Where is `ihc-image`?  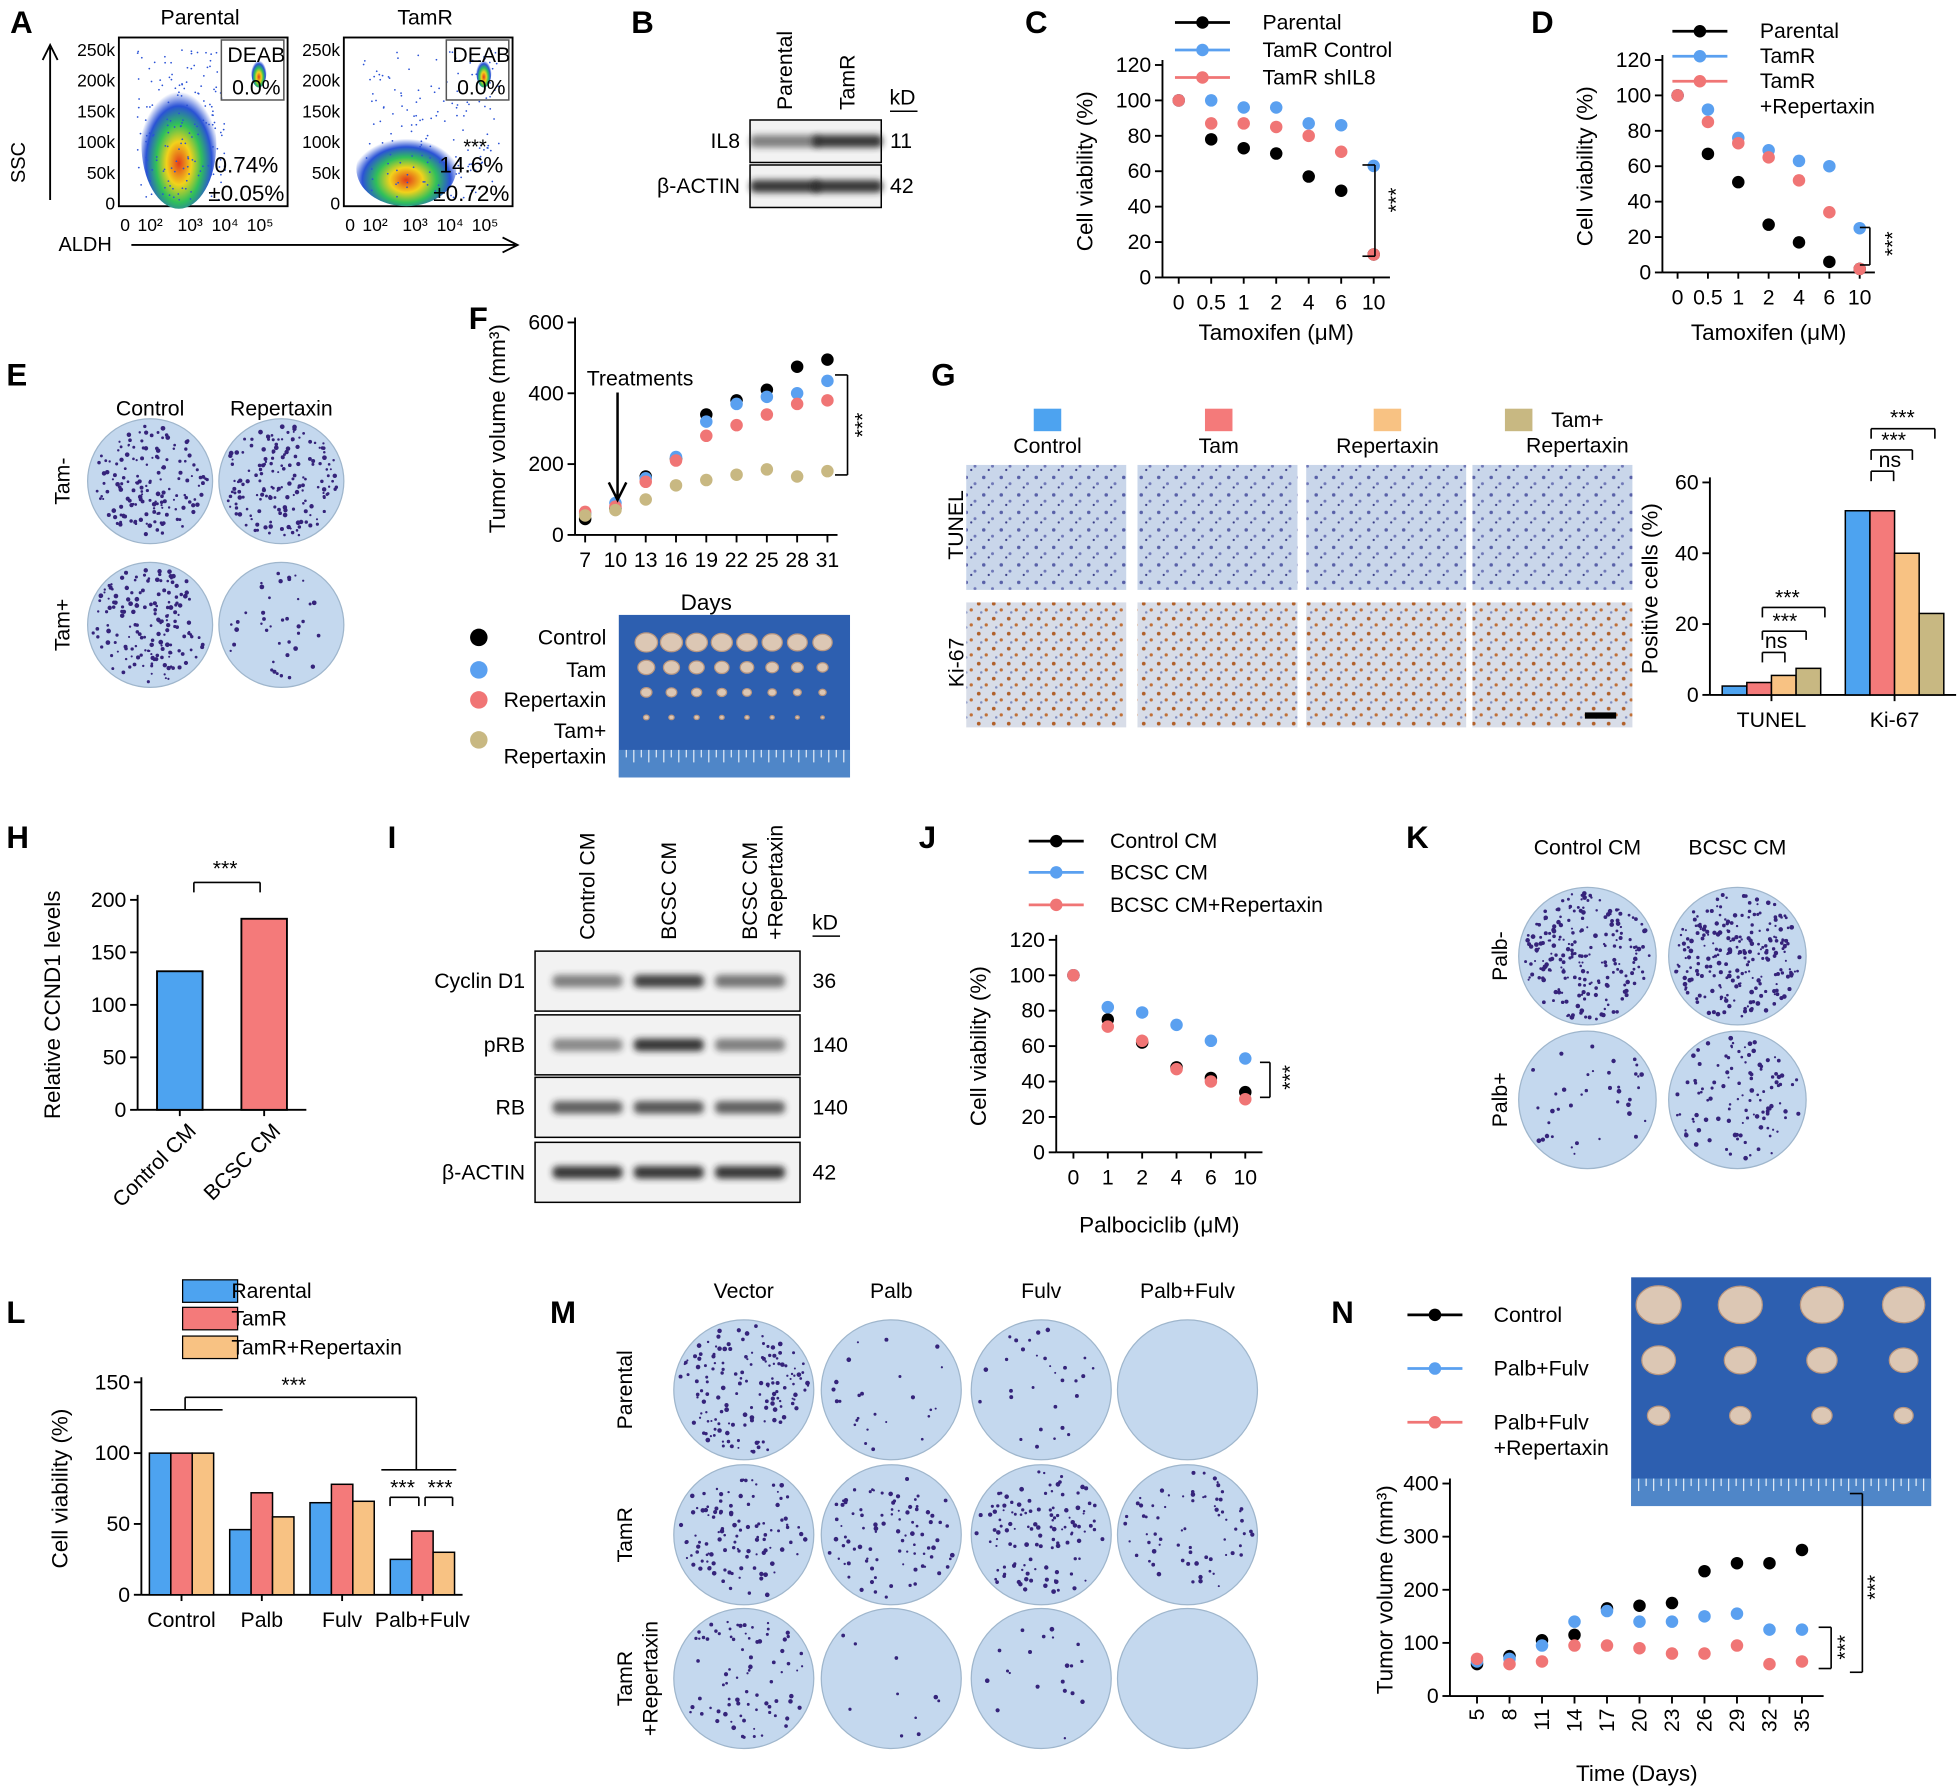 ihc-image is located at coordinates (1552, 527).